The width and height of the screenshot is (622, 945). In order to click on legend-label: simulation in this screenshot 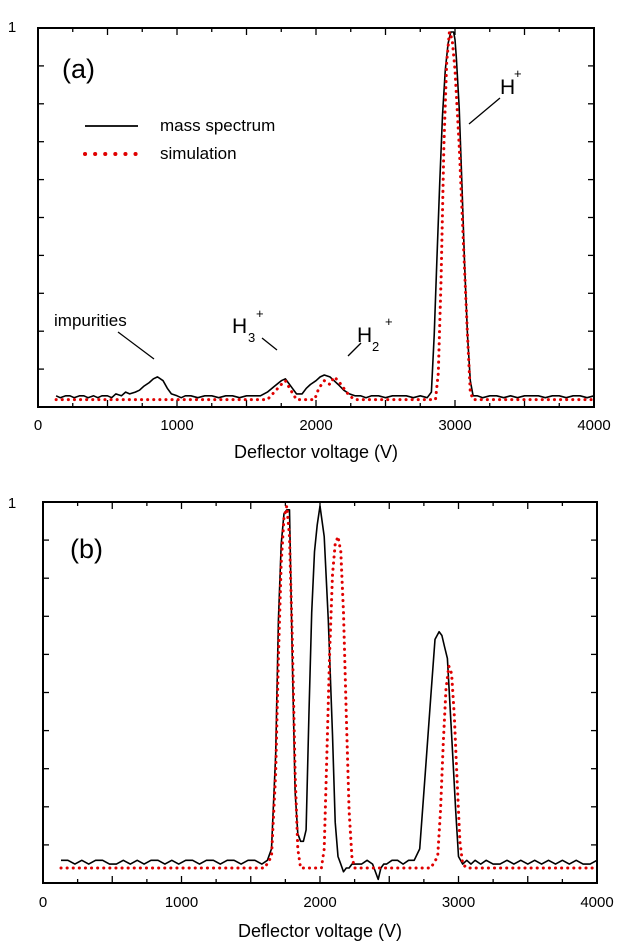, I will do `click(198, 153)`.